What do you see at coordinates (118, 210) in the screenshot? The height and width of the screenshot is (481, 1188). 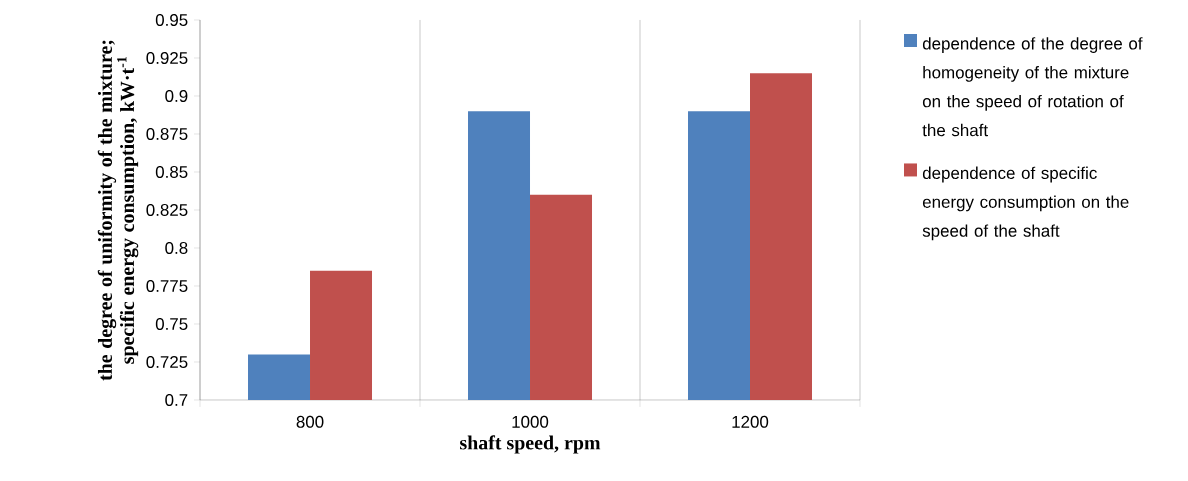 I see `y-axis-title: the degree of uniformity of the mixture; specific energy consumption, kW·t$^{-1}$` at bounding box center [118, 210].